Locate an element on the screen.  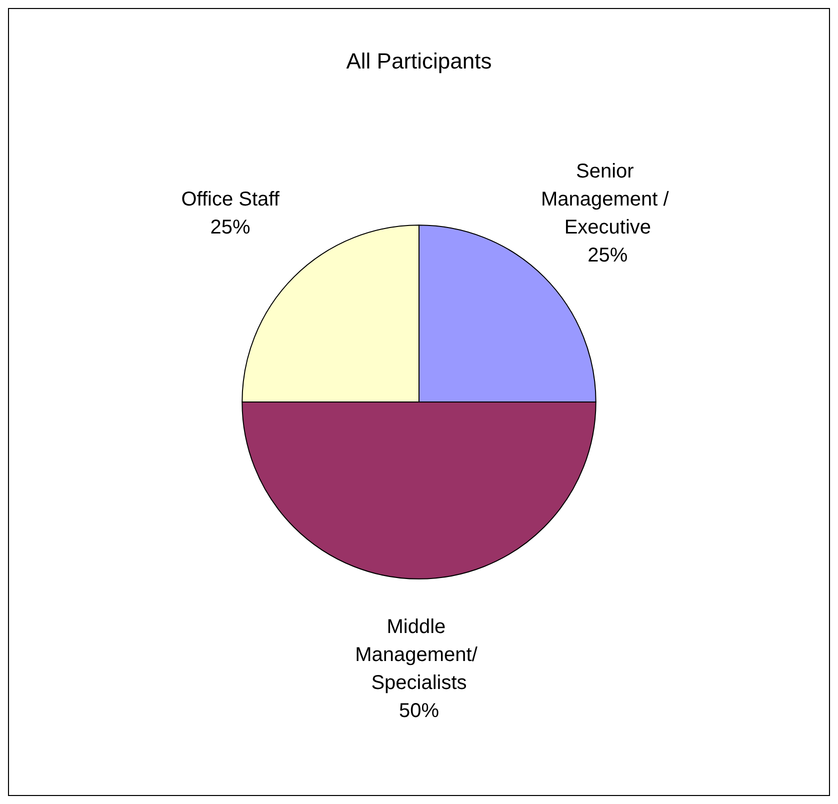
slice-label: Office Staff is located at coordinates (230, 199).